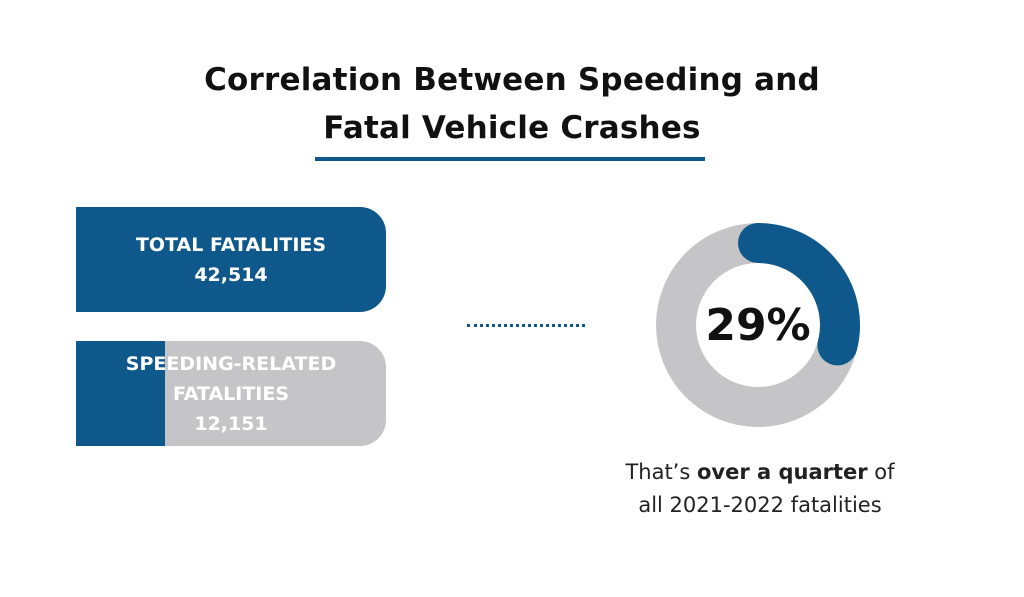  I want to click on dotted-connector, so click(526, 325).